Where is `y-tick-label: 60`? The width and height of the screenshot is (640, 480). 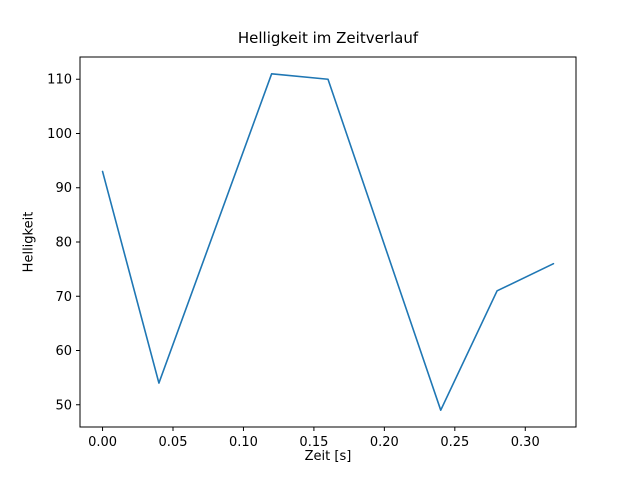 y-tick-label: 60 is located at coordinates (63, 351).